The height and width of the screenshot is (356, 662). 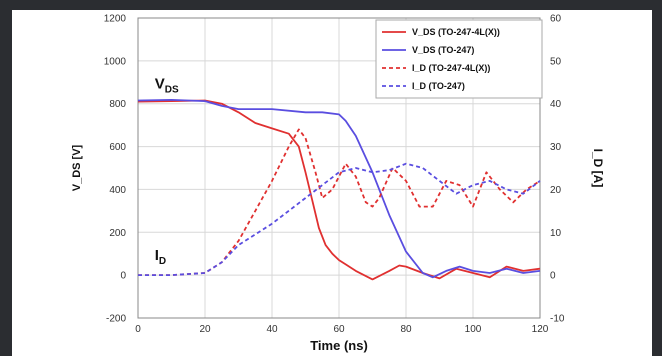 I want to click on x-tick-label: 0, so click(x=138, y=329).